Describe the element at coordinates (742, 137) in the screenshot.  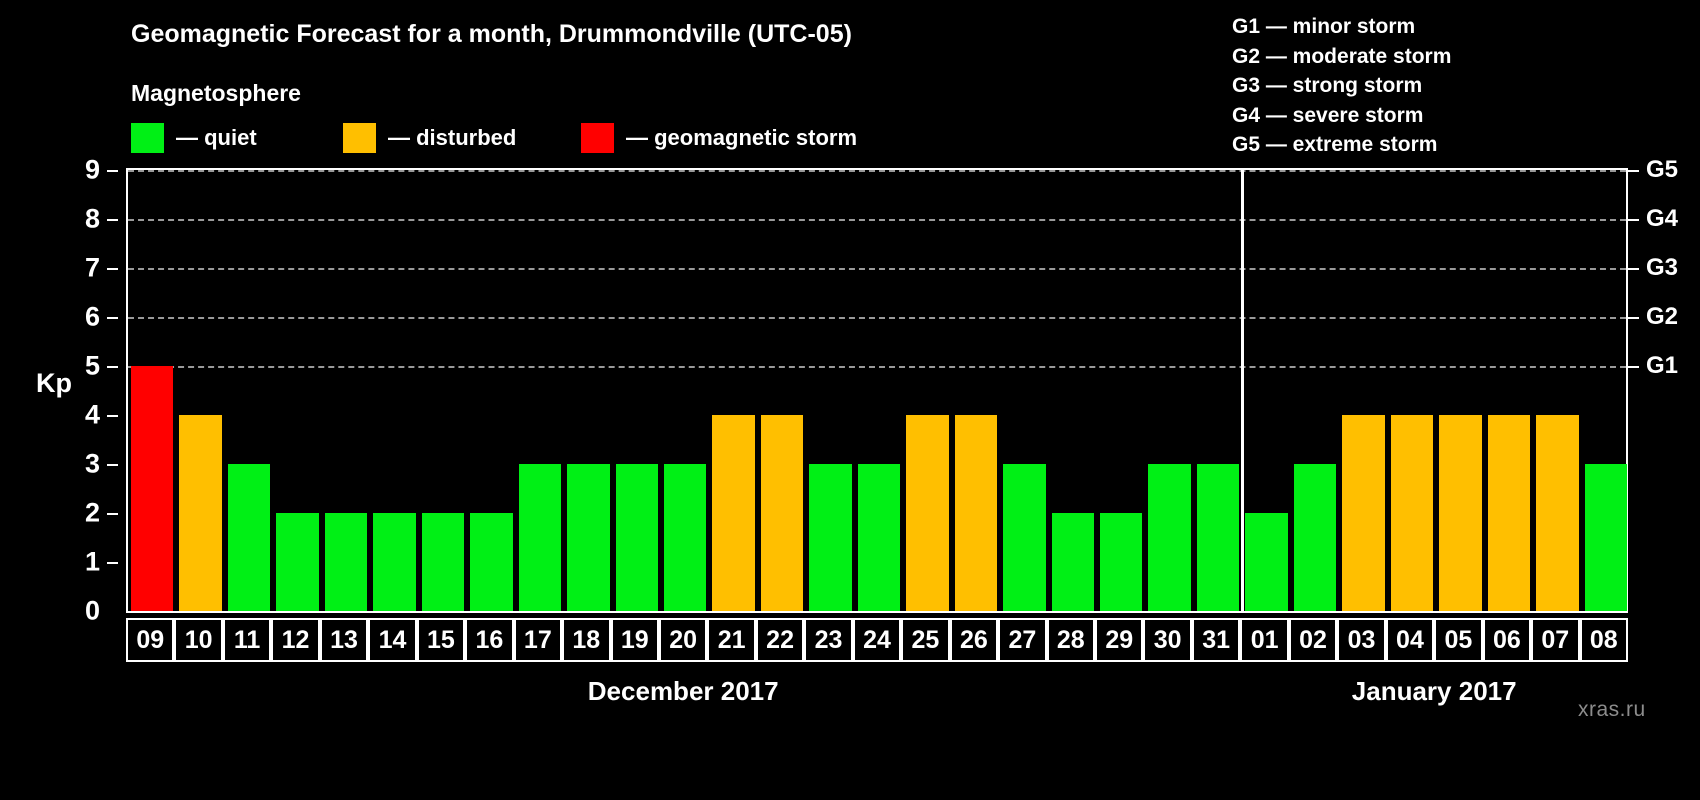
I see `legend-item-label: — geomagnetic storm` at that location.